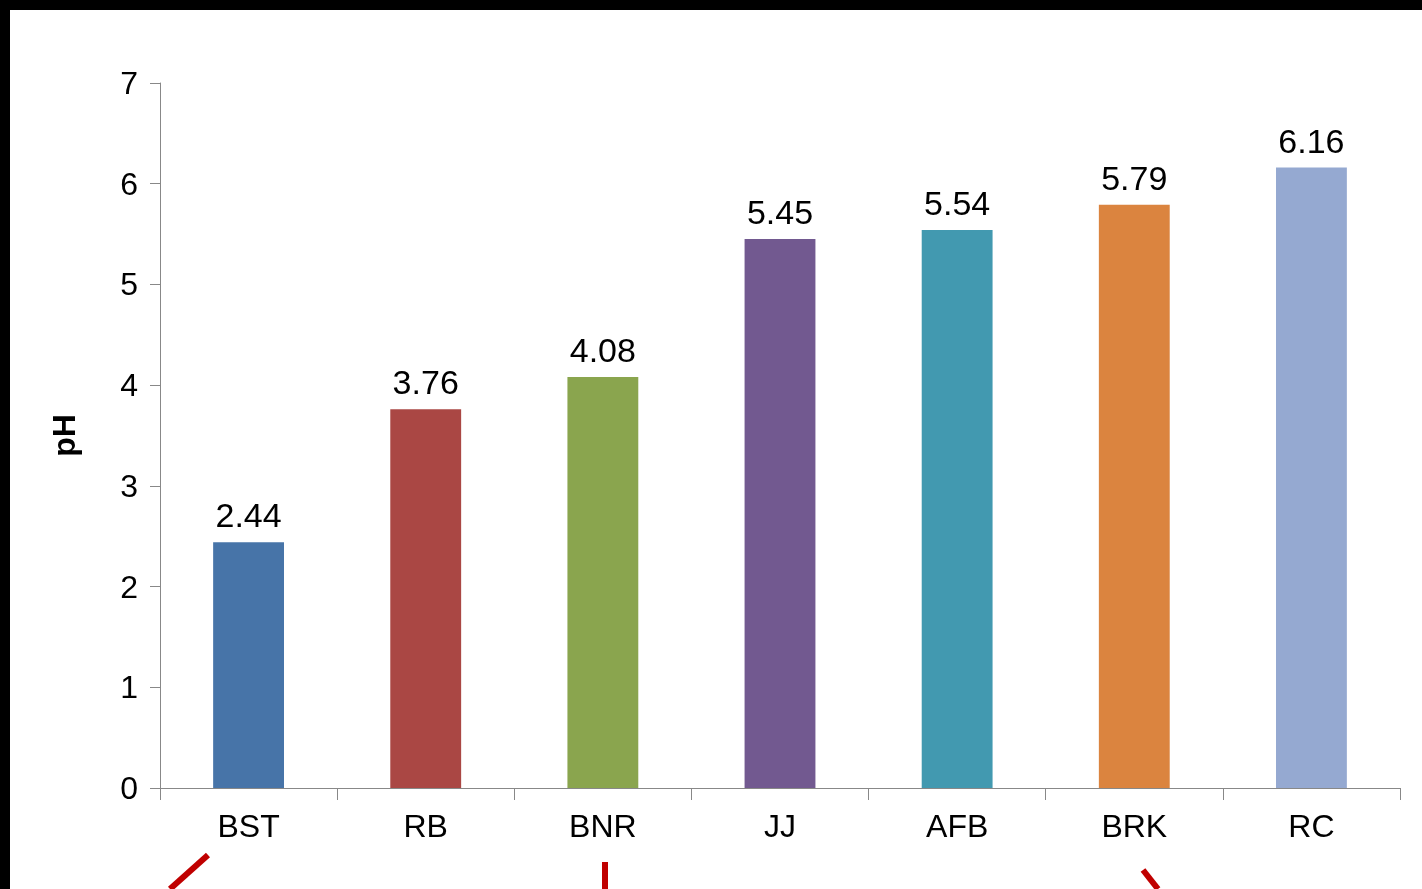 This screenshot has height=889, width=1422. Describe the element at coordinates (957, 826) in the screenshot. I see `x-tick-label: AFB` at that location.